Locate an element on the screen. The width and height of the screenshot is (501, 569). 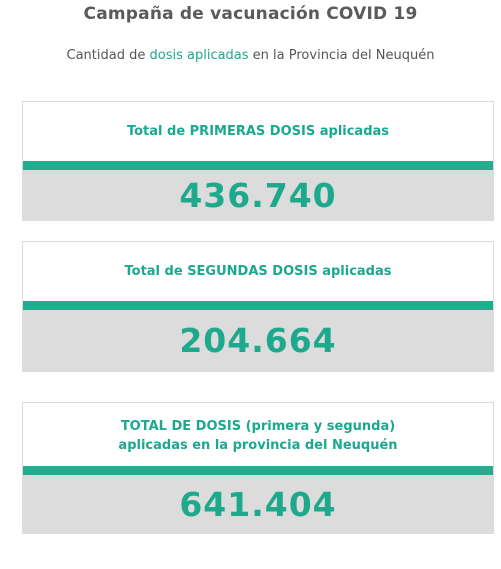
first-doses-value: 436.740 is located at coordinates (258, 195).